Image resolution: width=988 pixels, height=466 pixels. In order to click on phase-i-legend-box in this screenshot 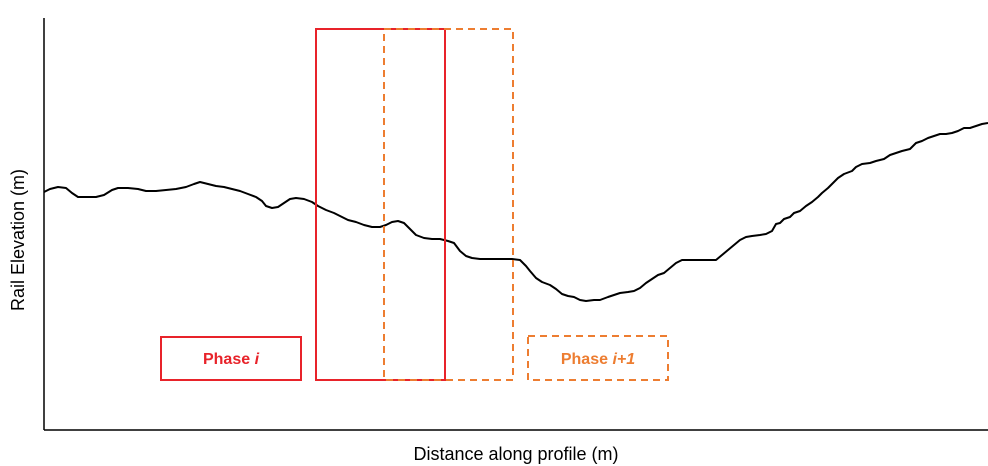, I will do `click(231, 358)`.